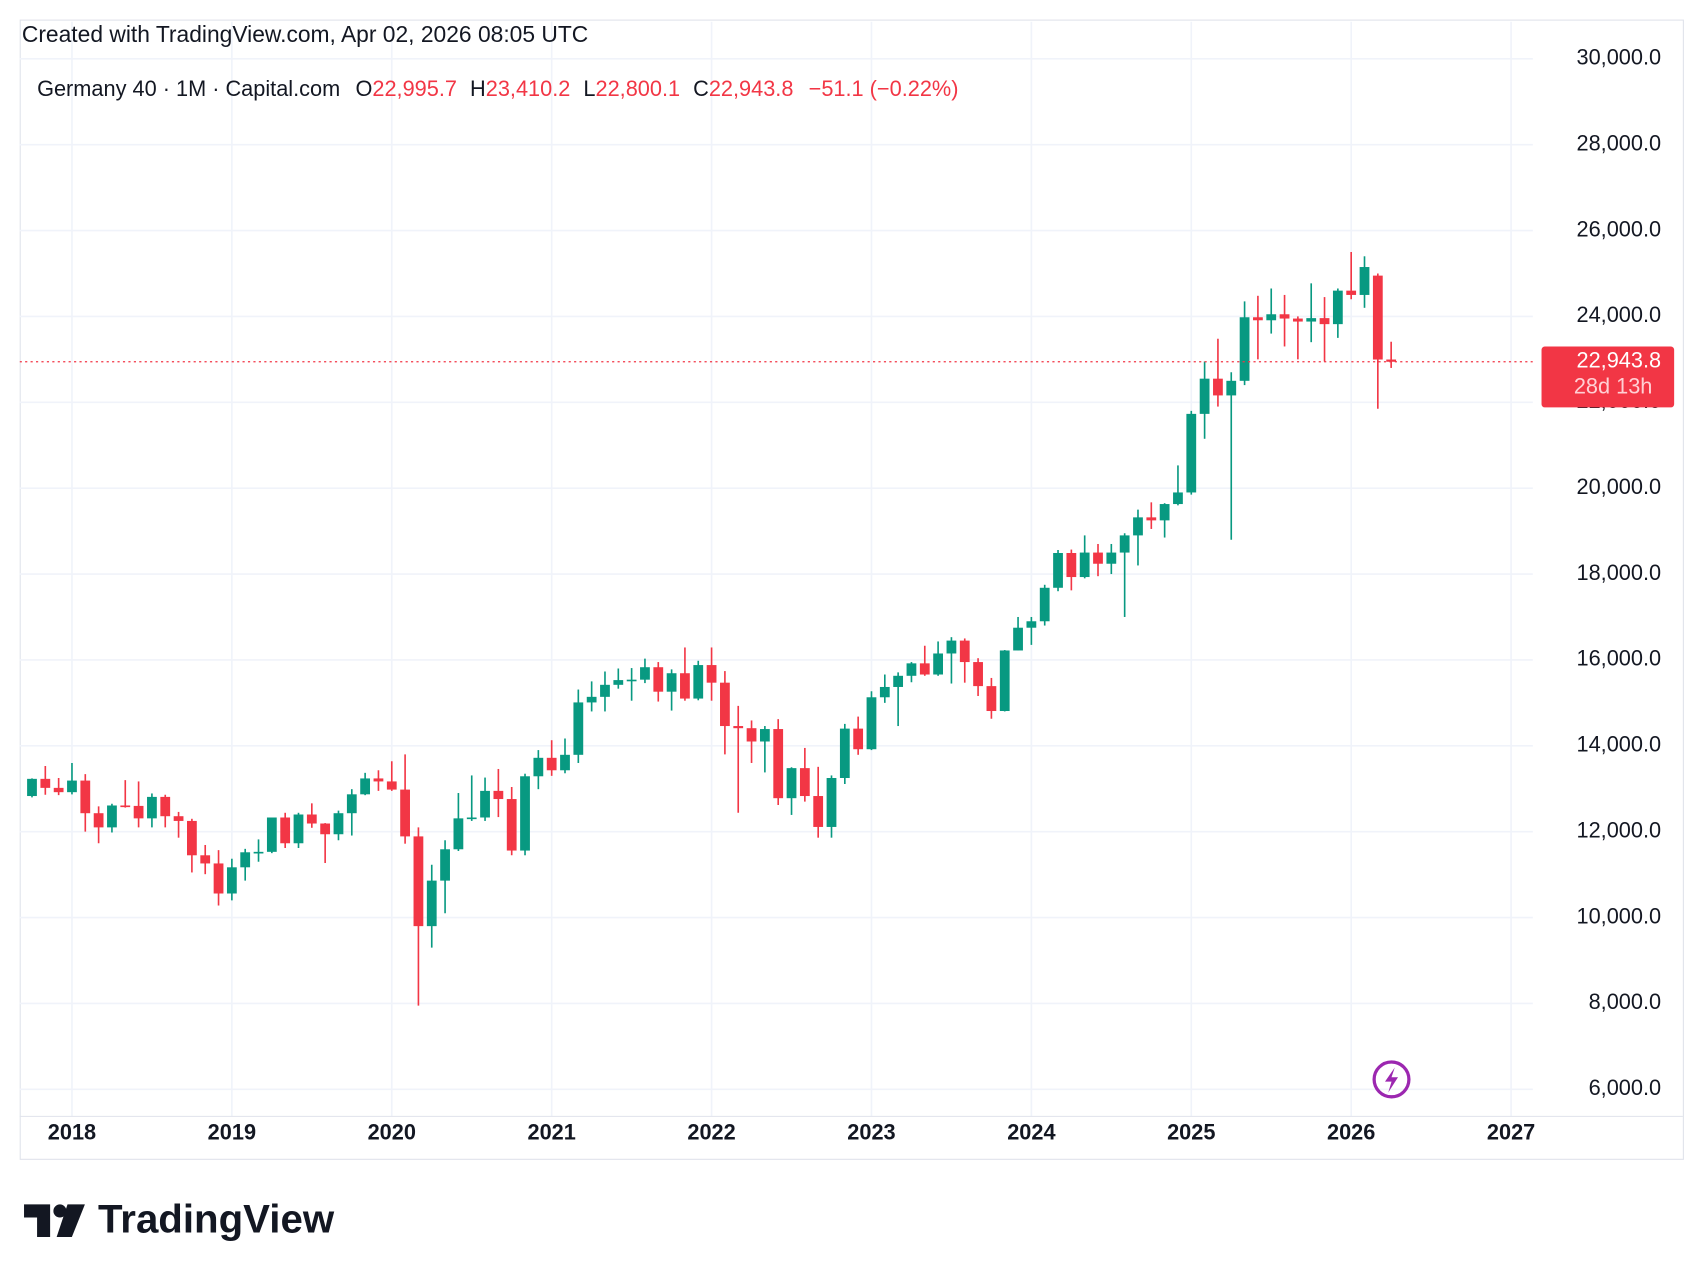 This screenshot has width=1696, height=1274. What do you see at coordinates (1391, 1079) in the screenshot?
I see `lightning-icon` at bounding box center [1391, 1079].